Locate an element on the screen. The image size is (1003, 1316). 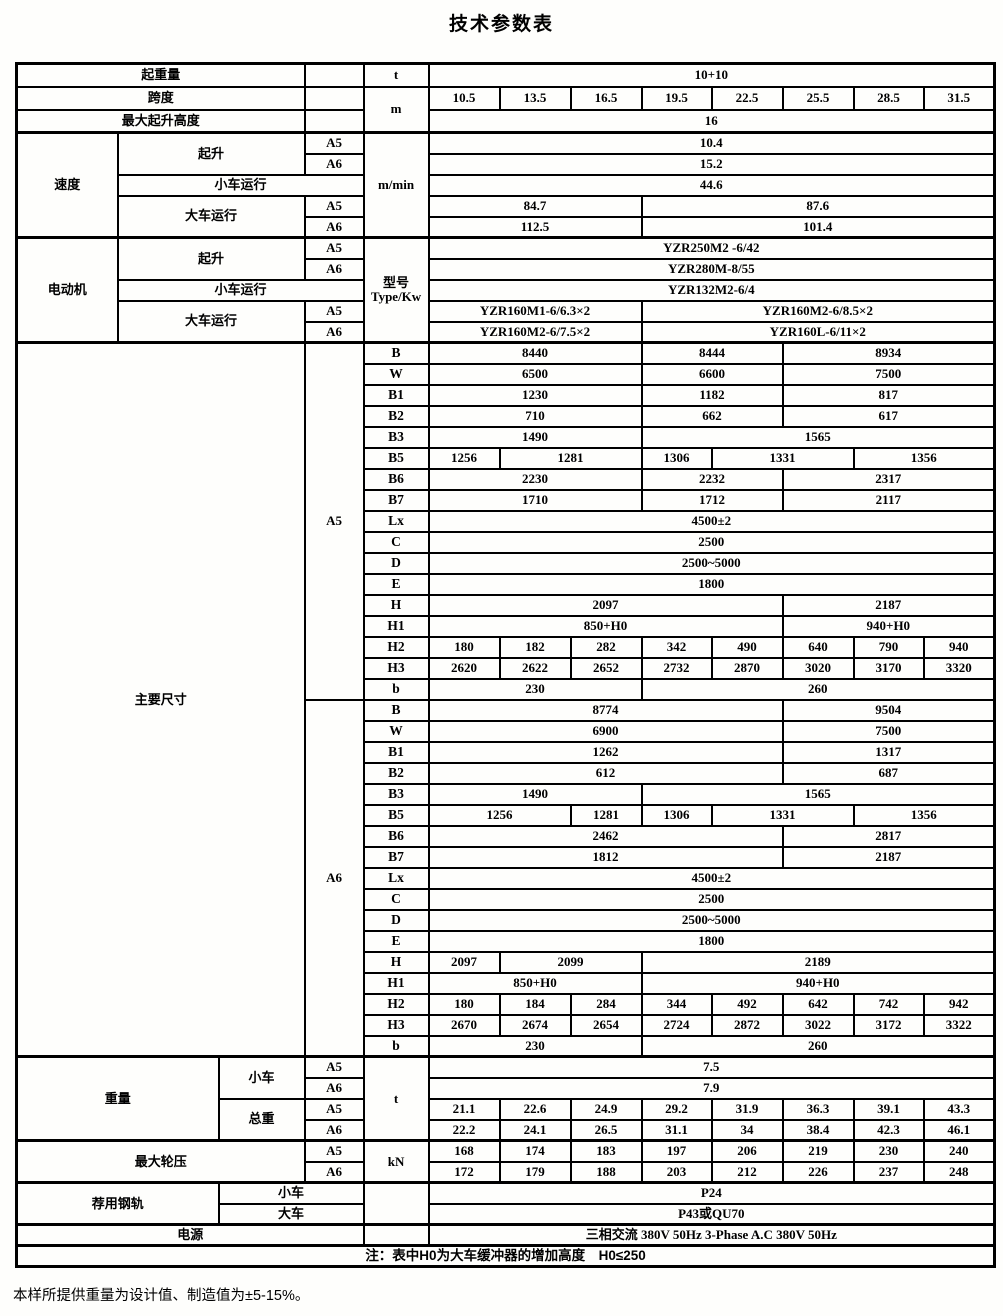
value-cell: 492 is located at coordinates (747, 1004).